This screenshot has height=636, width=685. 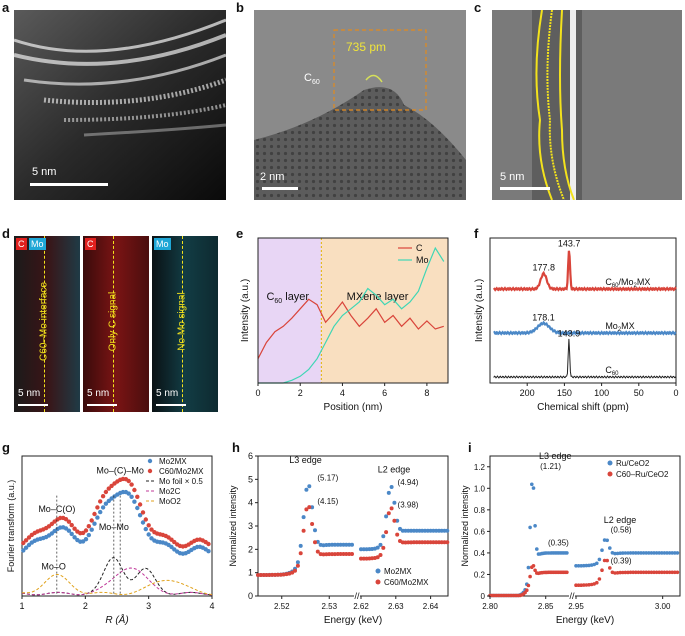 What do you see at coordinates (250, 549) in the screenshot?
I see `y-tick-label: 2` at bounding box center [250, 549].